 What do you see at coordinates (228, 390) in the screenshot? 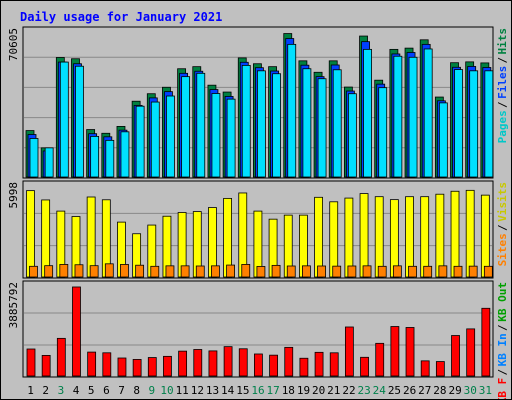
I see `x-tick-label-day-14: 14` at bounding box center [228, 390].